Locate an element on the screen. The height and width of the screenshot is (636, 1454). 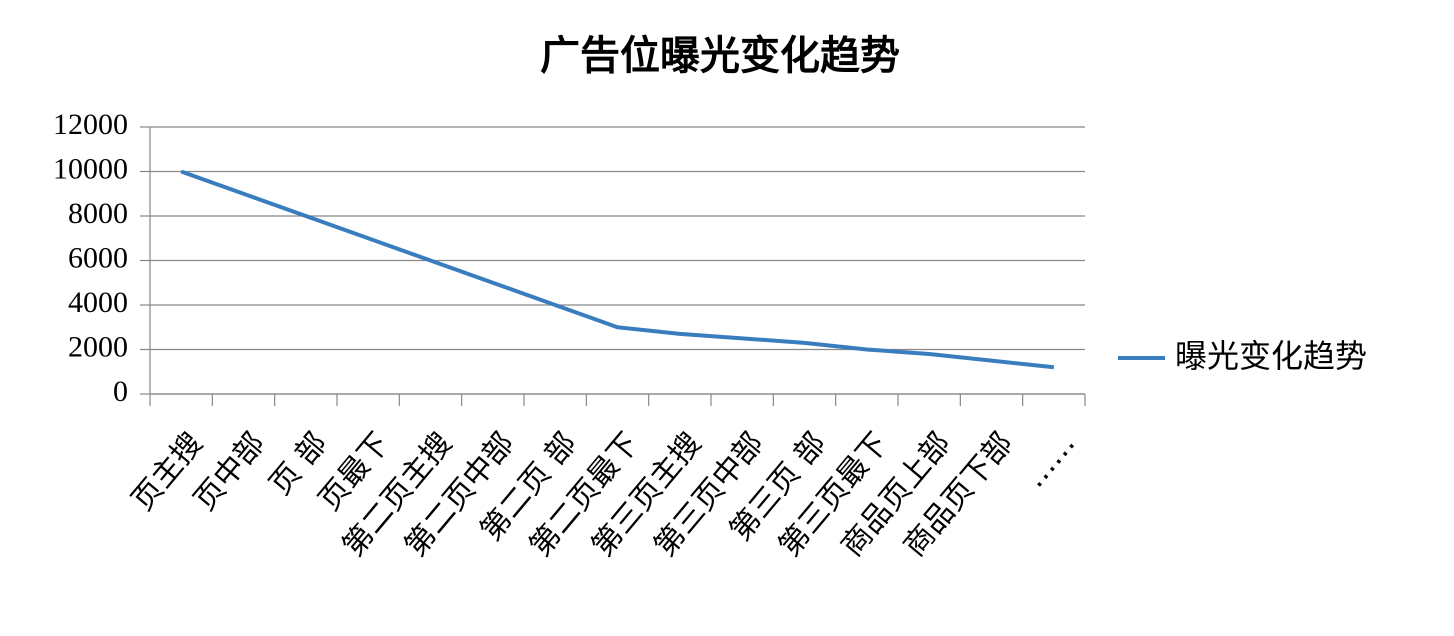
y-tick-label: 2000 is located at coordinates (98, 346).